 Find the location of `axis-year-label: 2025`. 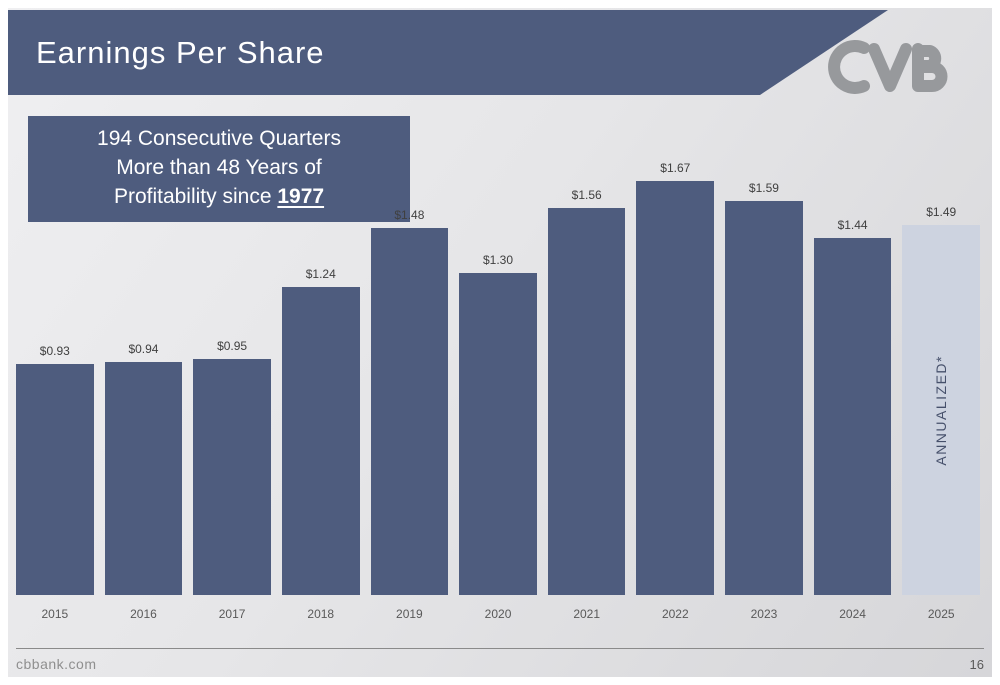

axis-year-label: 2025 is located at coordinates (941, 614).